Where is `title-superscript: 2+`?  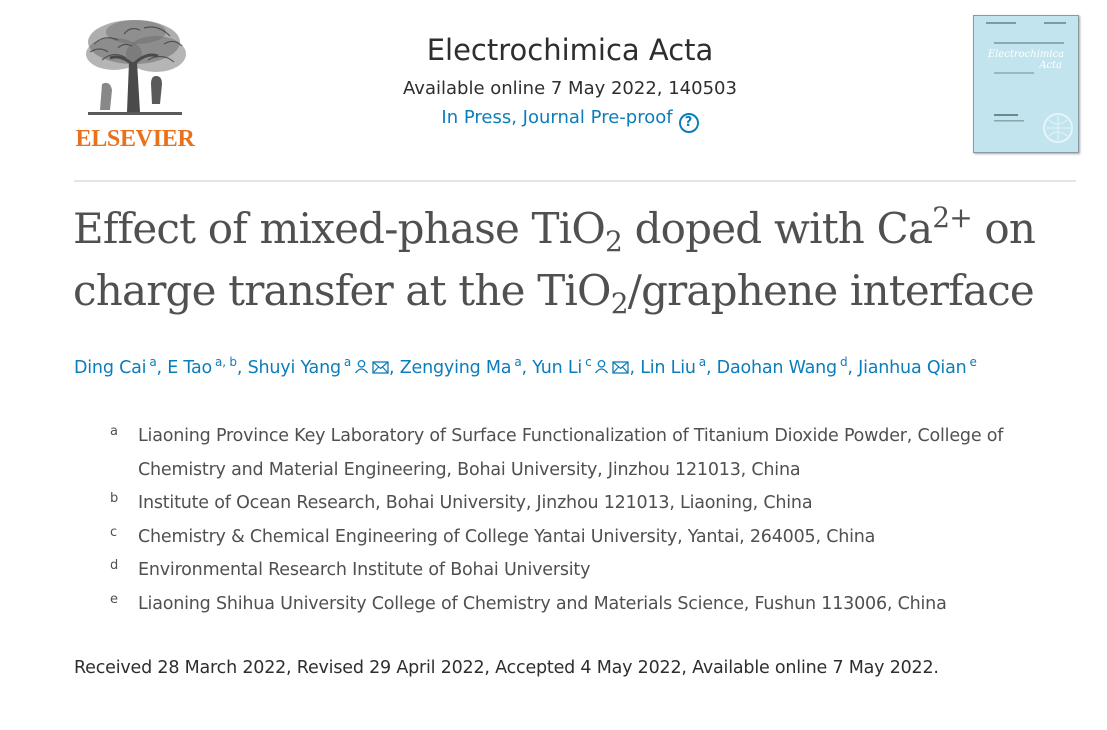
title-superscript: 2+ is located at coordinates (952, 217).